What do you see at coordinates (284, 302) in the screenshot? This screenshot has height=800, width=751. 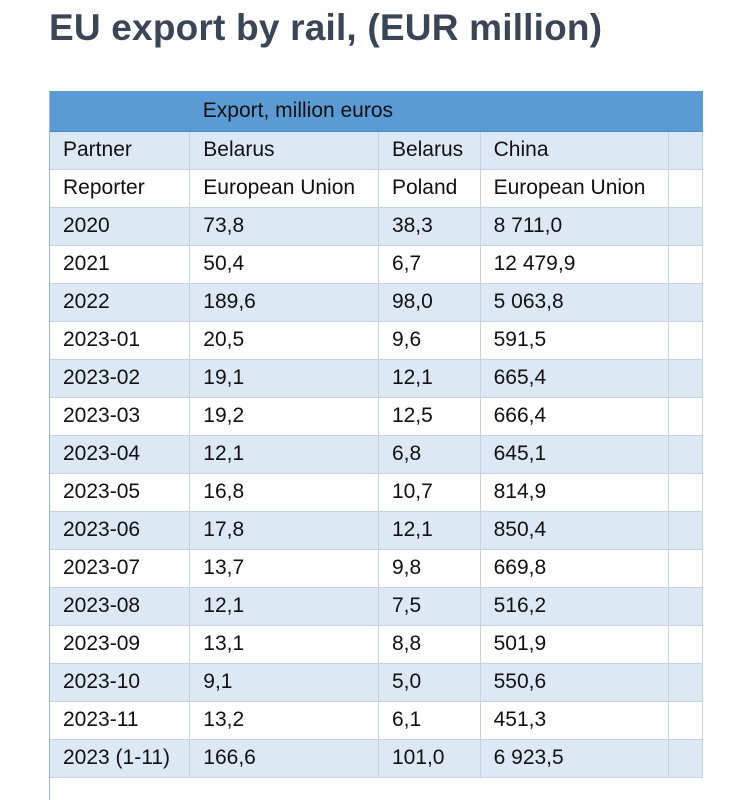 I see `row-value-cell: 189,6` at bounding box center [284, 302].